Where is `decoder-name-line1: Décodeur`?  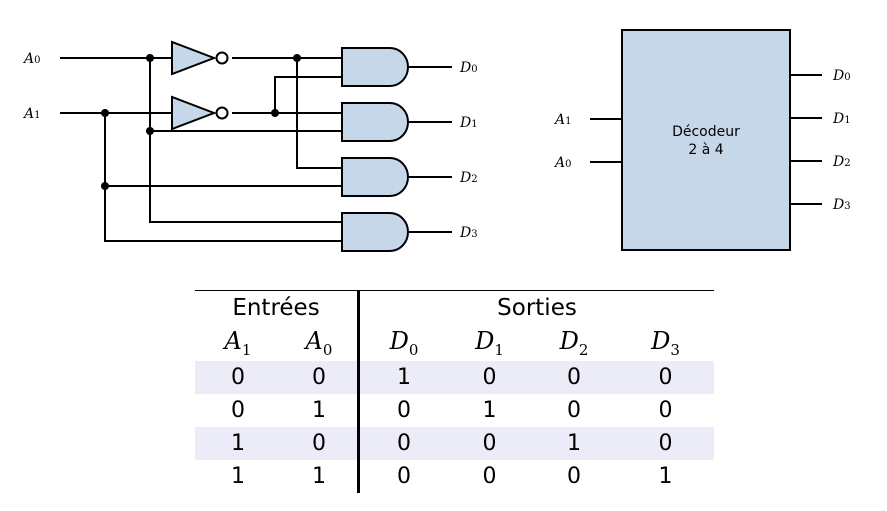
decoder-name-line1: Décodeur is located at coordinates (706, 132).